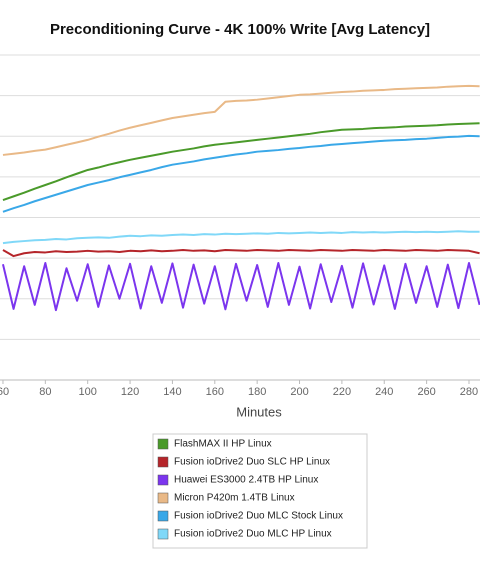 The height and width of the screenshot is (562, 480). What do you see at coordinates (246, 480) in the screenshot?
I see `legend-label: Huawei ES3000 2.4TB HP Linux` at bounding box center [246, 480].